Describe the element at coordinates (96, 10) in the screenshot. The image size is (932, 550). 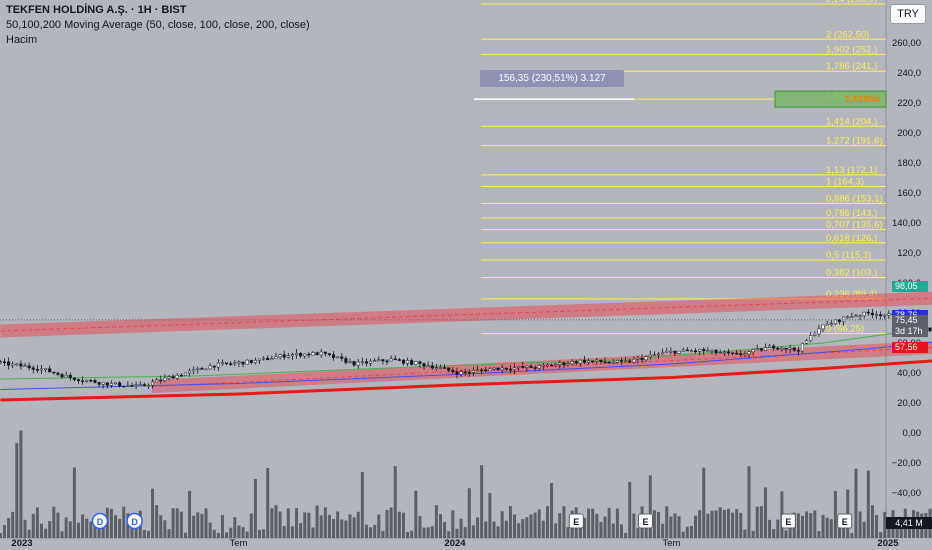
I see `symbol-title: TEKFEN HOLDİNG A.Ş. · 1H · BIST` at that location.